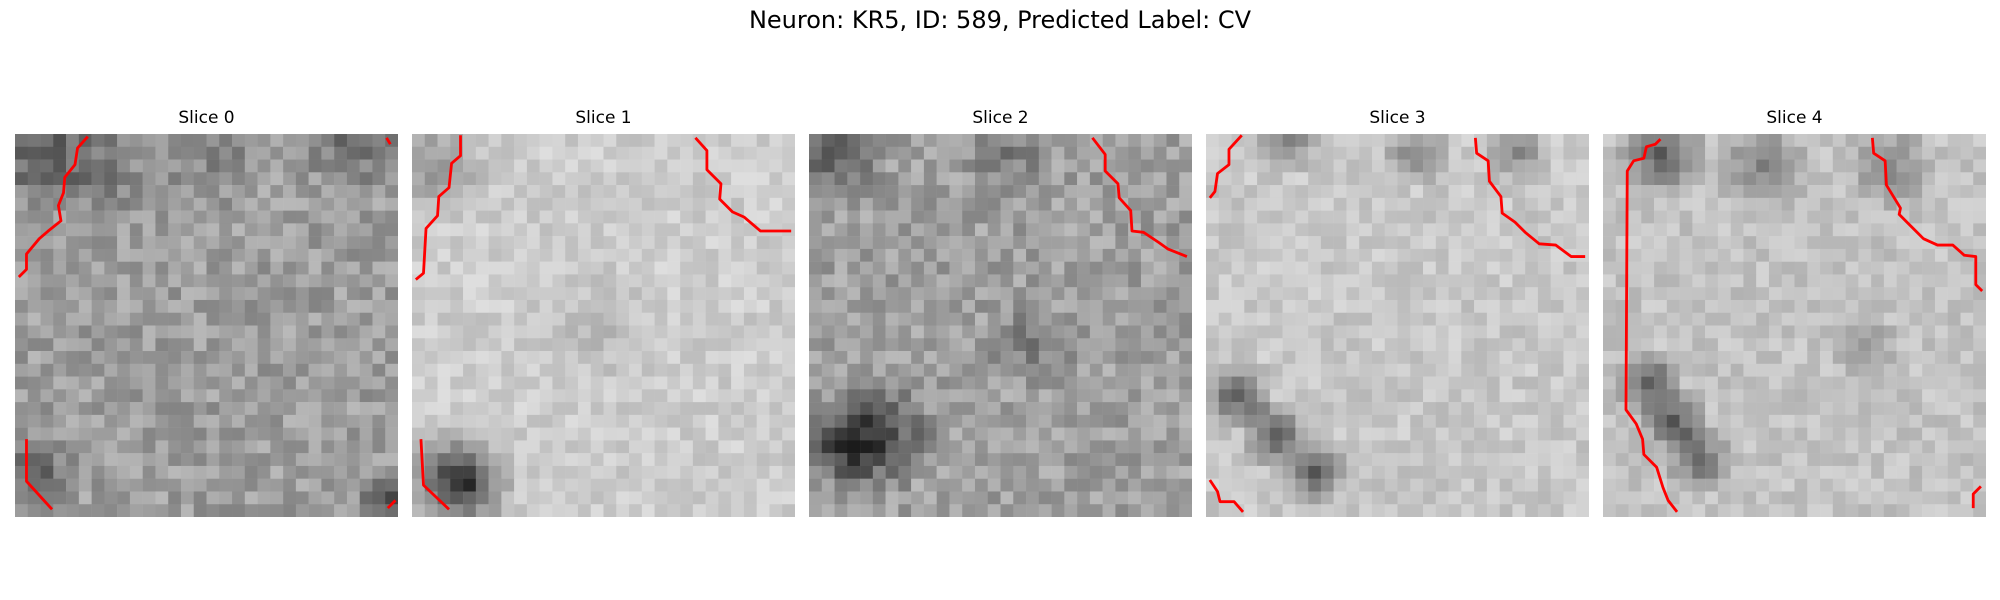 The image size is (2000, 600). I want to click on slice-panel-0: Slice 0, so click(206, 313).